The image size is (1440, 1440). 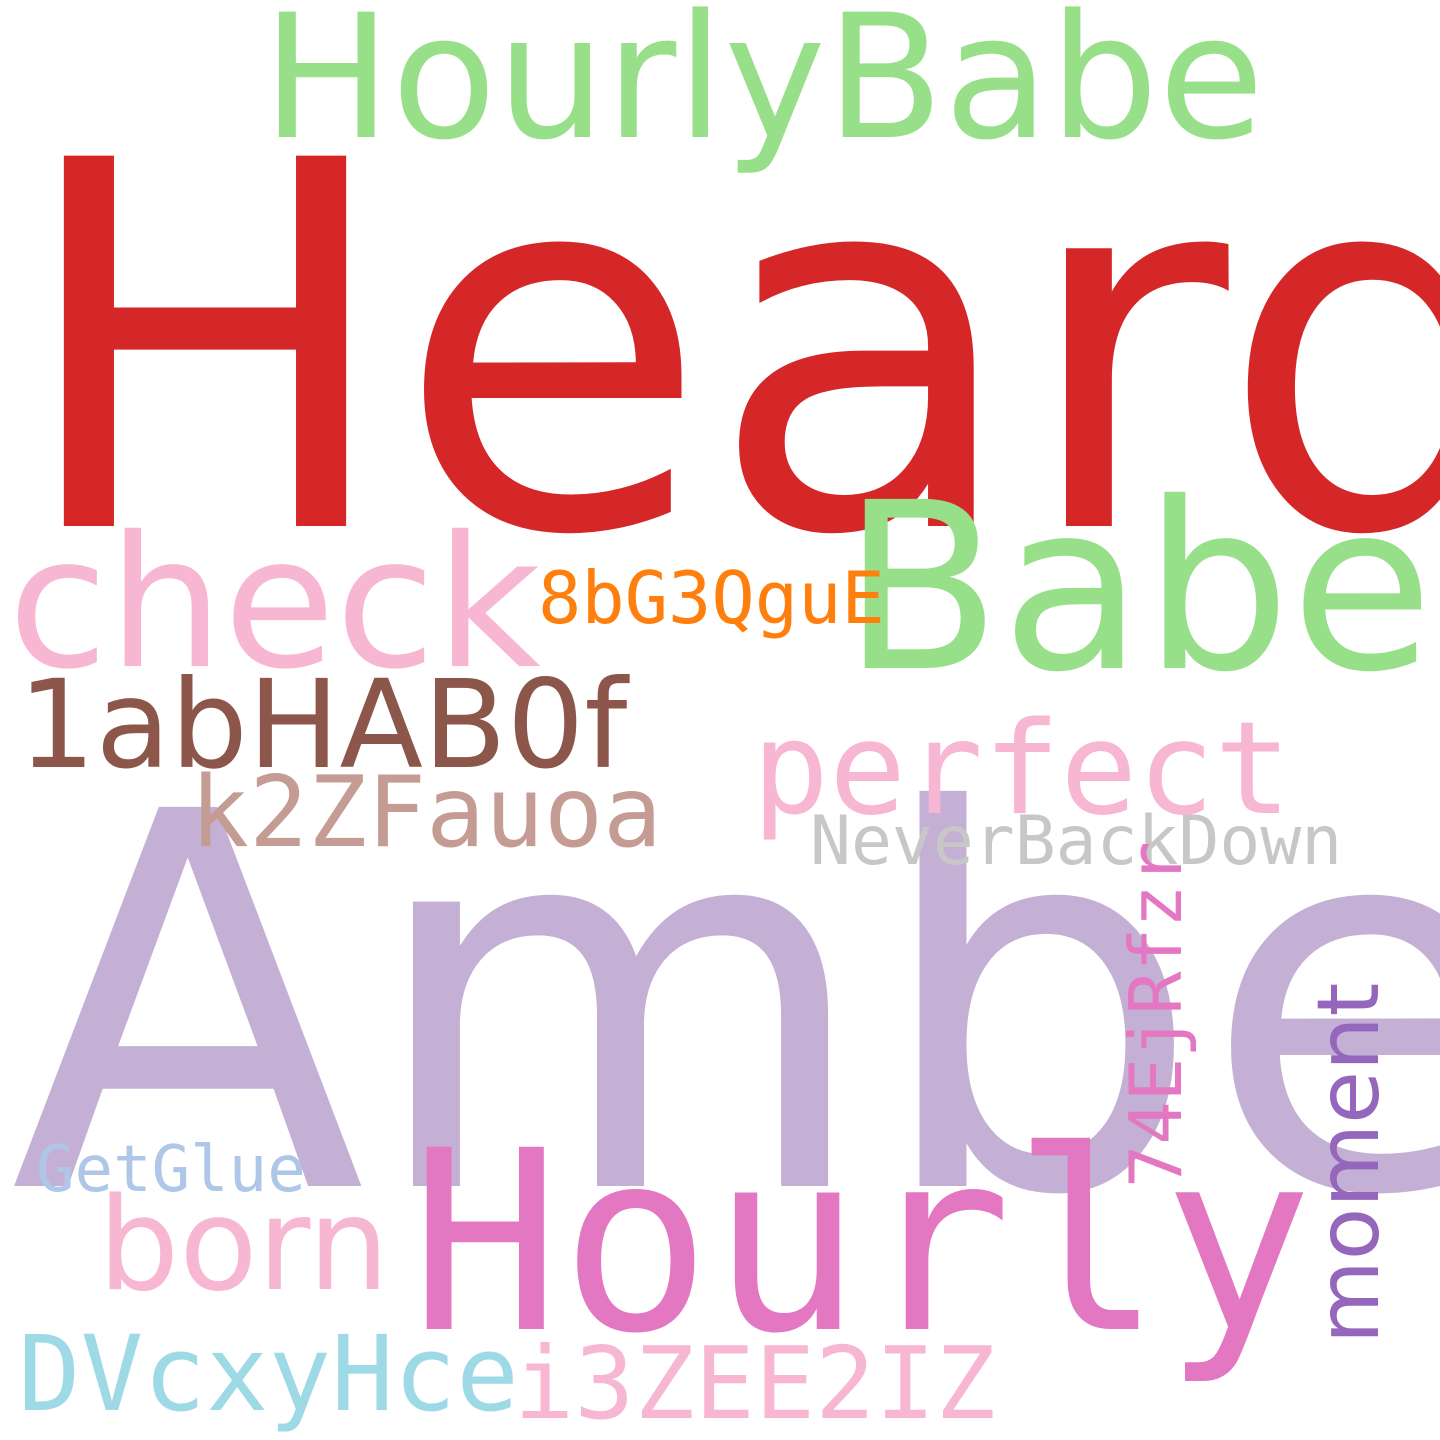 I want to click on word-babe: Babe, so click(x=1138, y=588).